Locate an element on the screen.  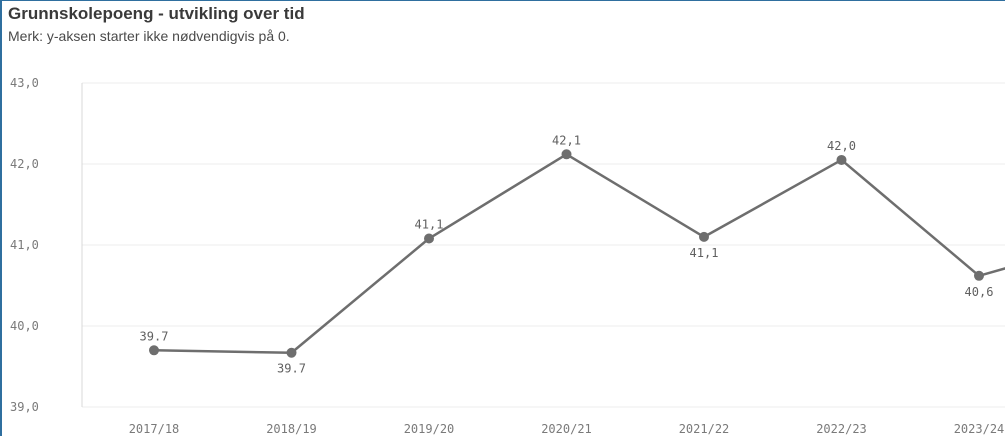
y-tick-label: 42,0 is located at coordinates (24, 164).